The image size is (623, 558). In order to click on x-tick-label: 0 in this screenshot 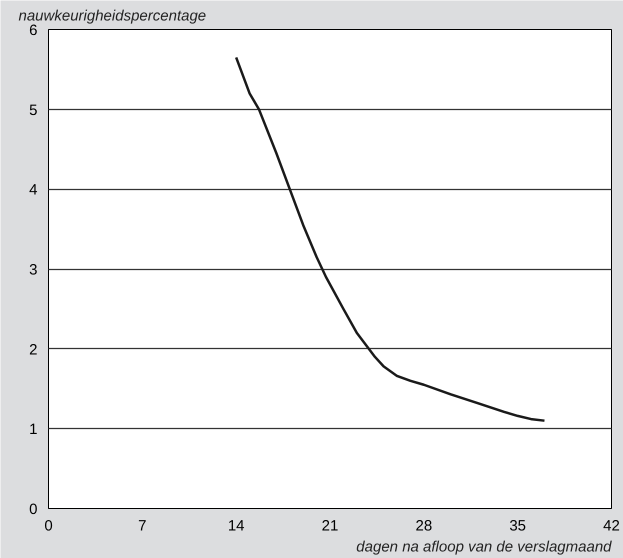, I will do `click(48, 526)`.